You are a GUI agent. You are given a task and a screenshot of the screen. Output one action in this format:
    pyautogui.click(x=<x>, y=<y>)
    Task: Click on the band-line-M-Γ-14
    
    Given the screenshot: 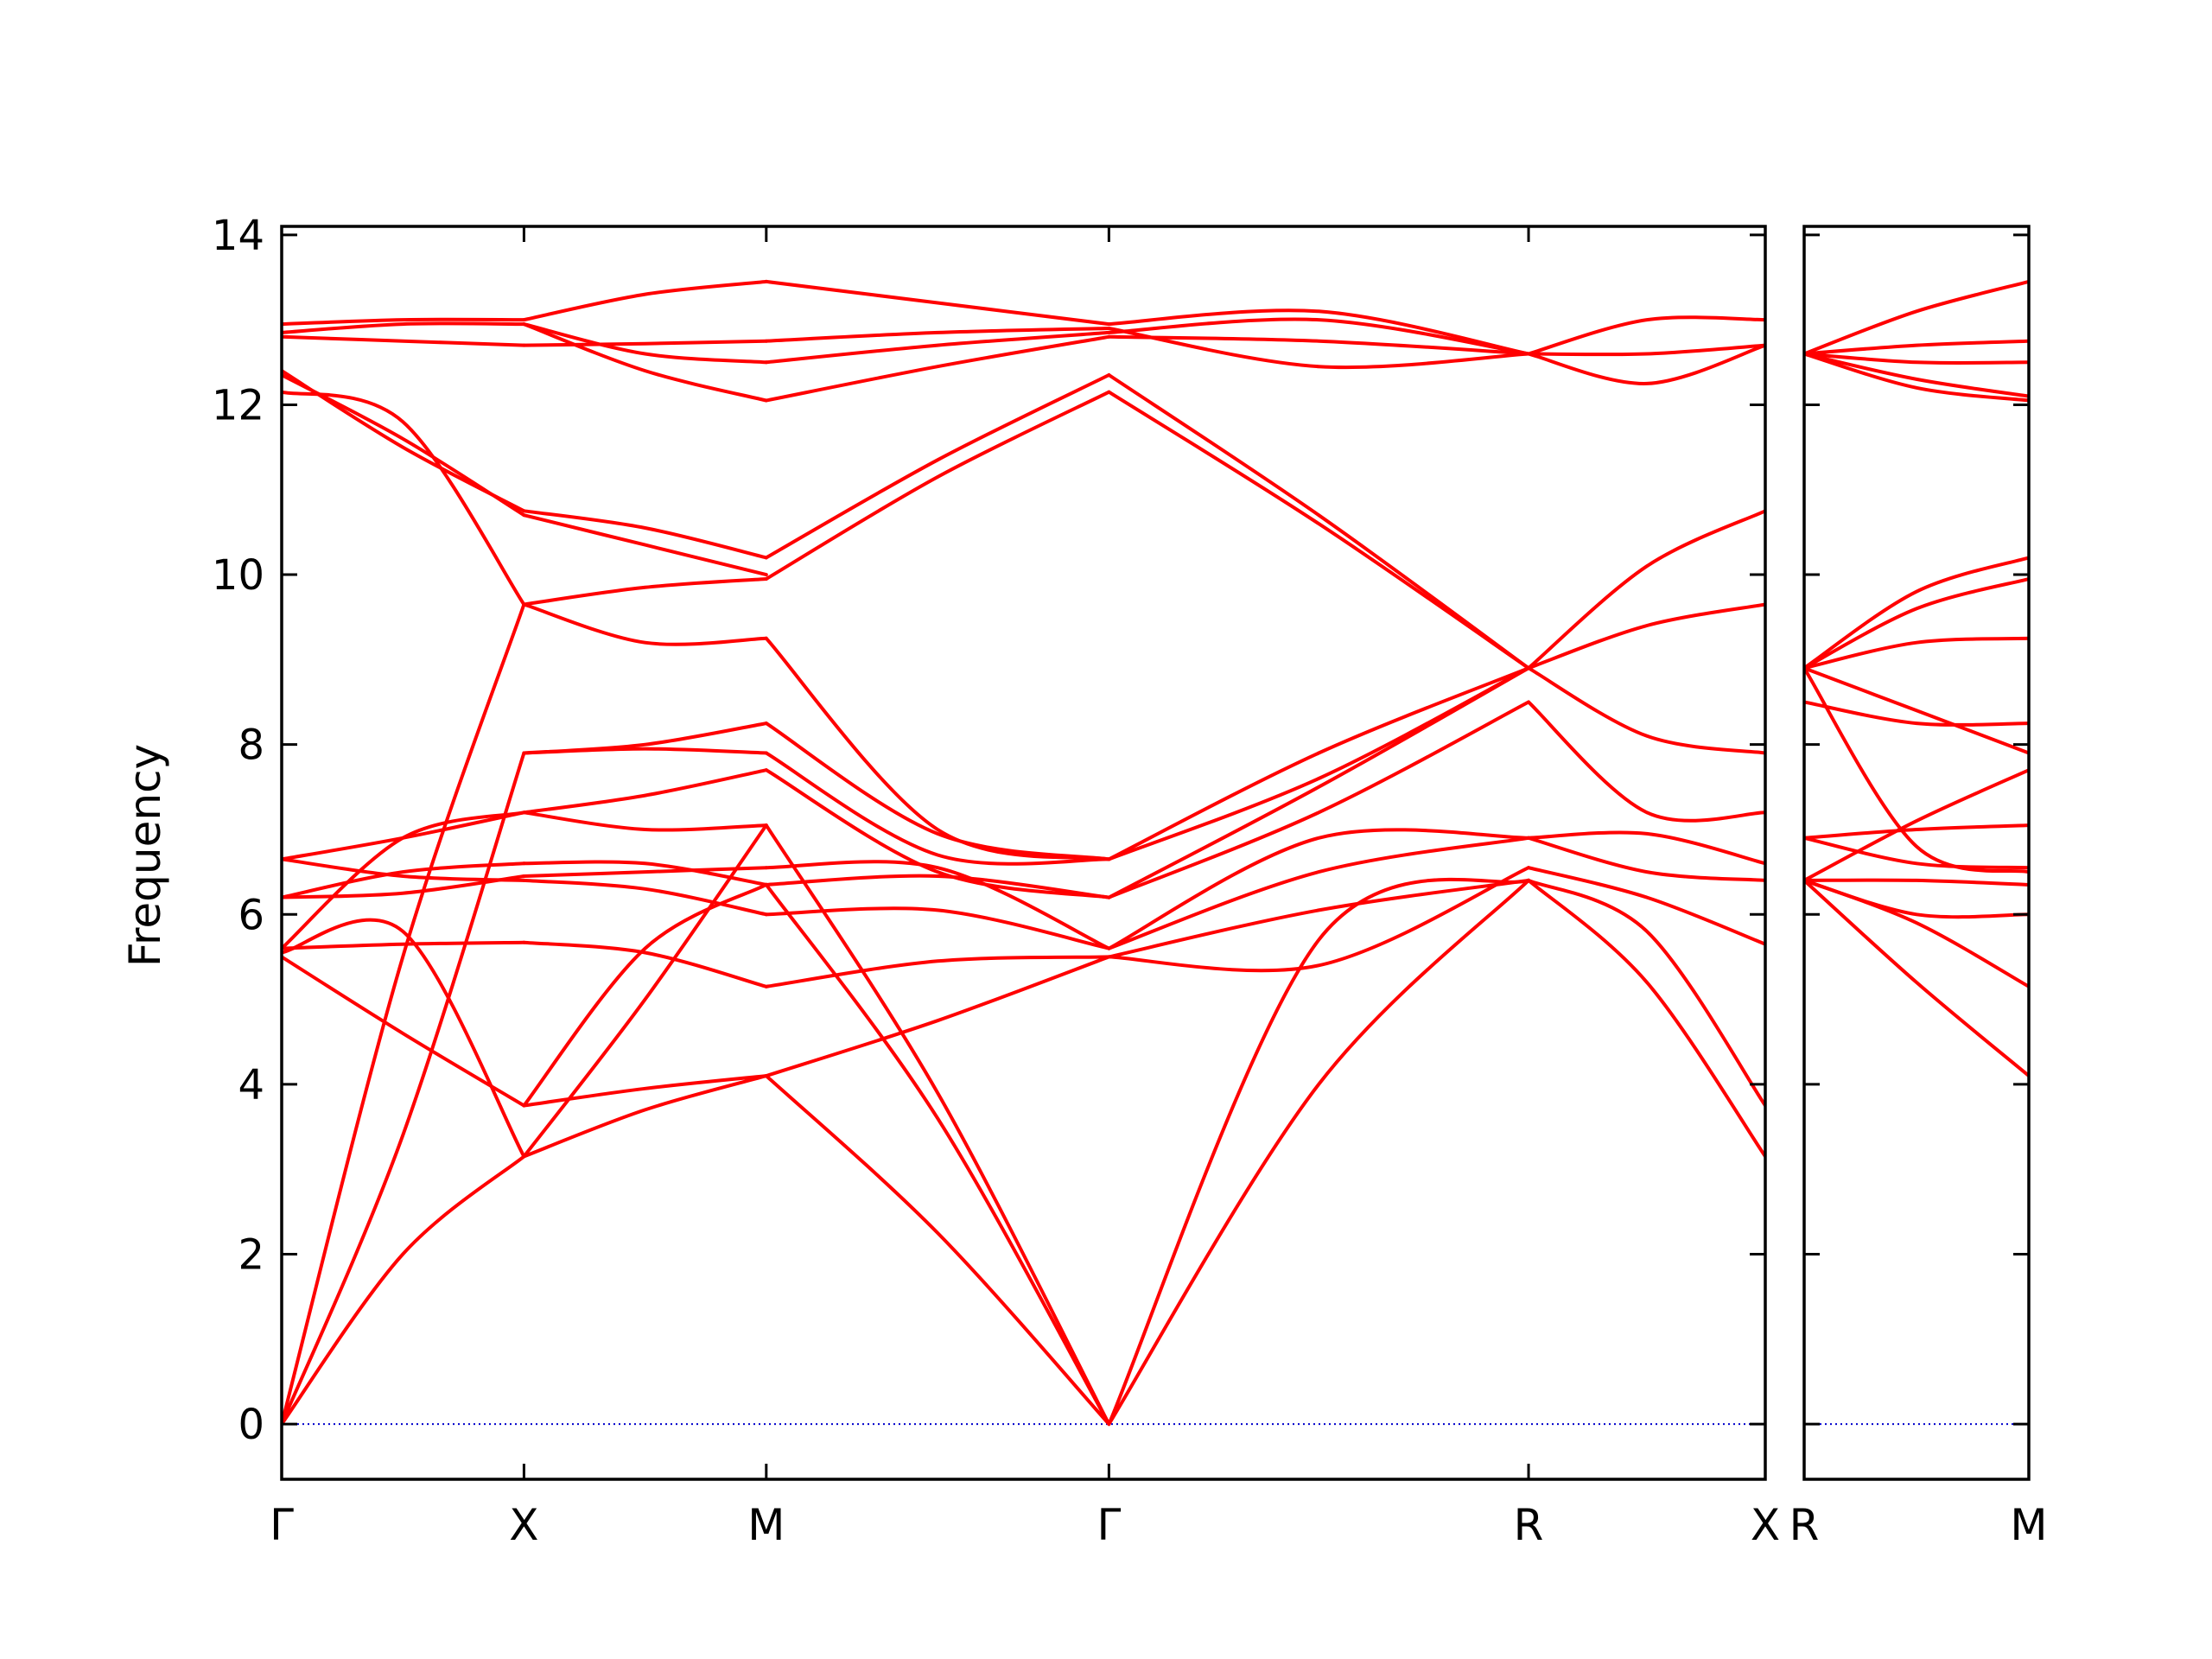 What is the action you would take?
    pyautogui.click(x=937, y=466)
    